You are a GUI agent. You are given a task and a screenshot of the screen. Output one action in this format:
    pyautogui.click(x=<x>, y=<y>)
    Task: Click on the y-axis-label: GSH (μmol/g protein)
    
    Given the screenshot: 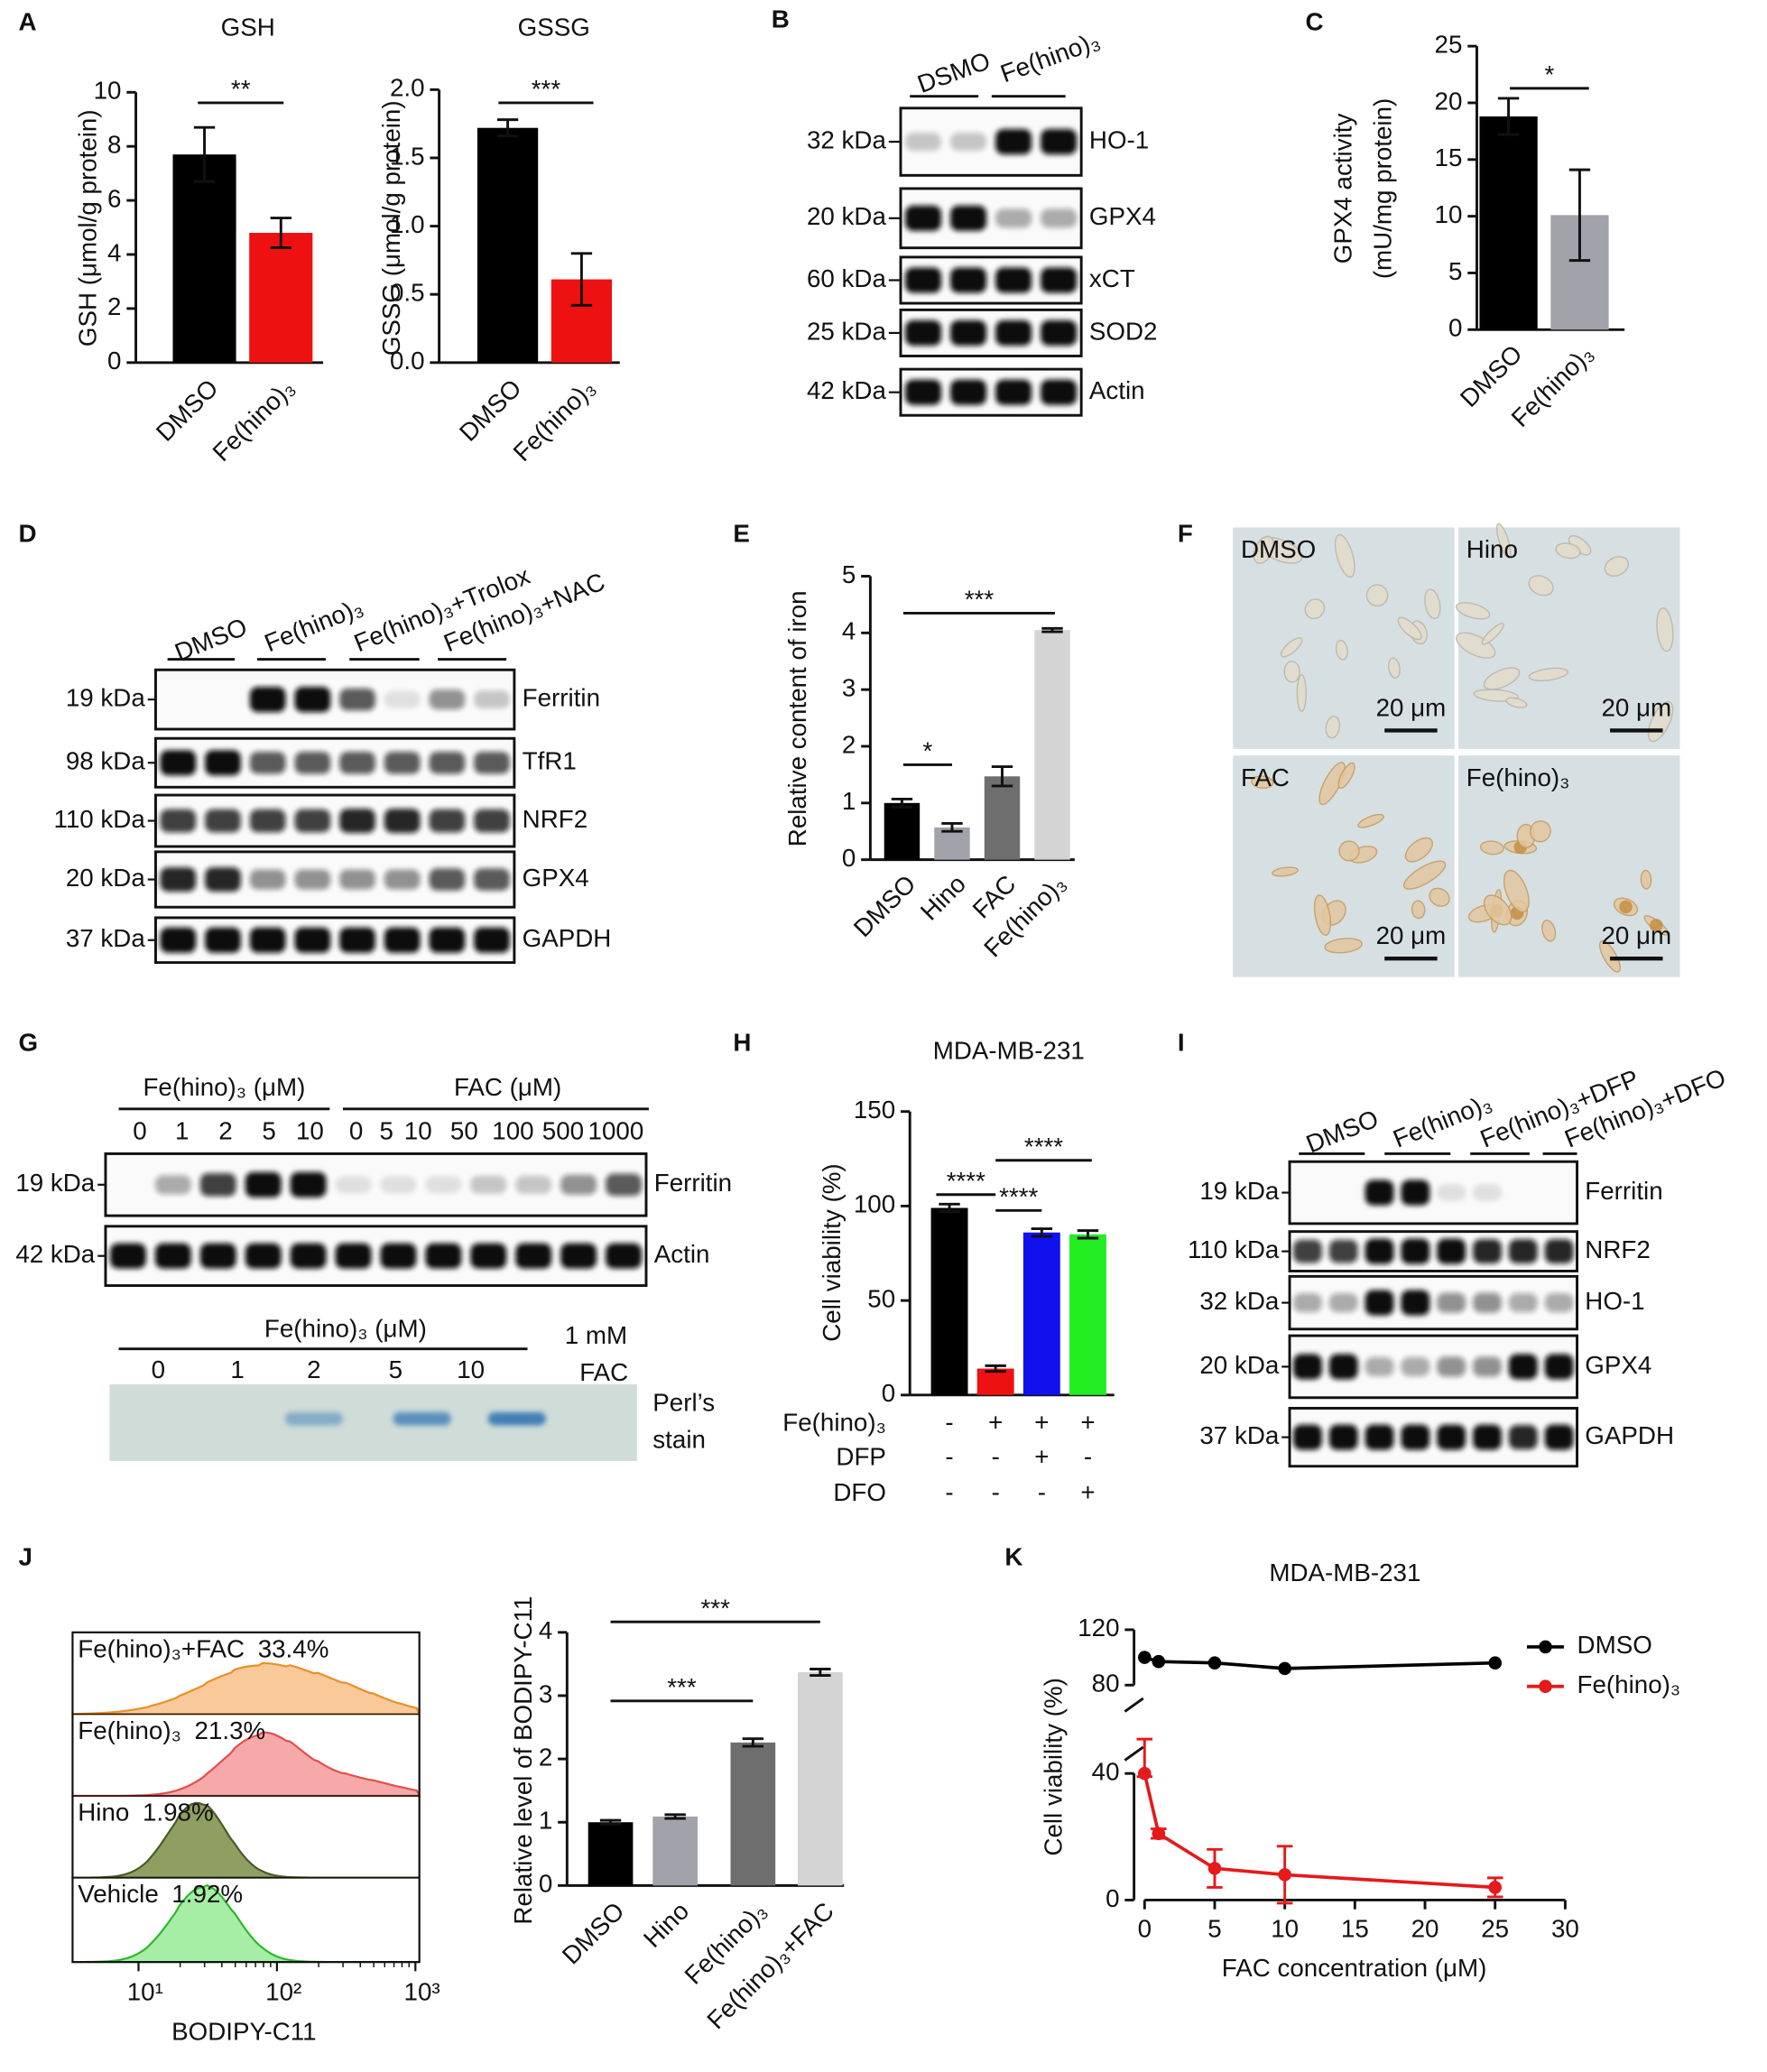 What is the action you would take?
    pyautogui.click(x=88, y=228)
    